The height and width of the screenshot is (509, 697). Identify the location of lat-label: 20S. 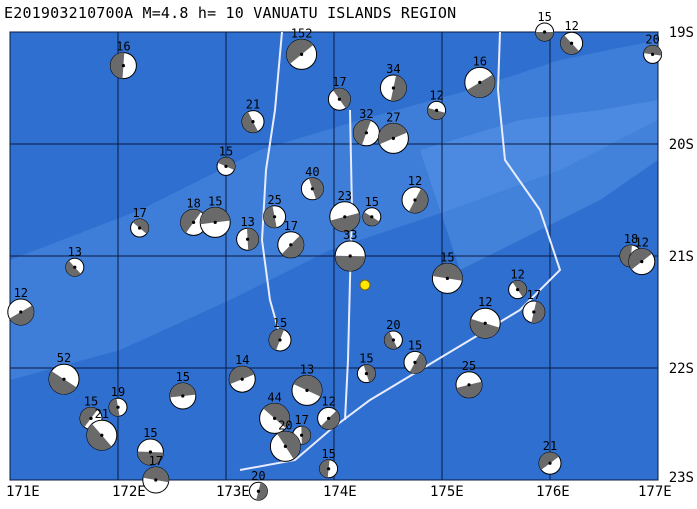
(681, 145).